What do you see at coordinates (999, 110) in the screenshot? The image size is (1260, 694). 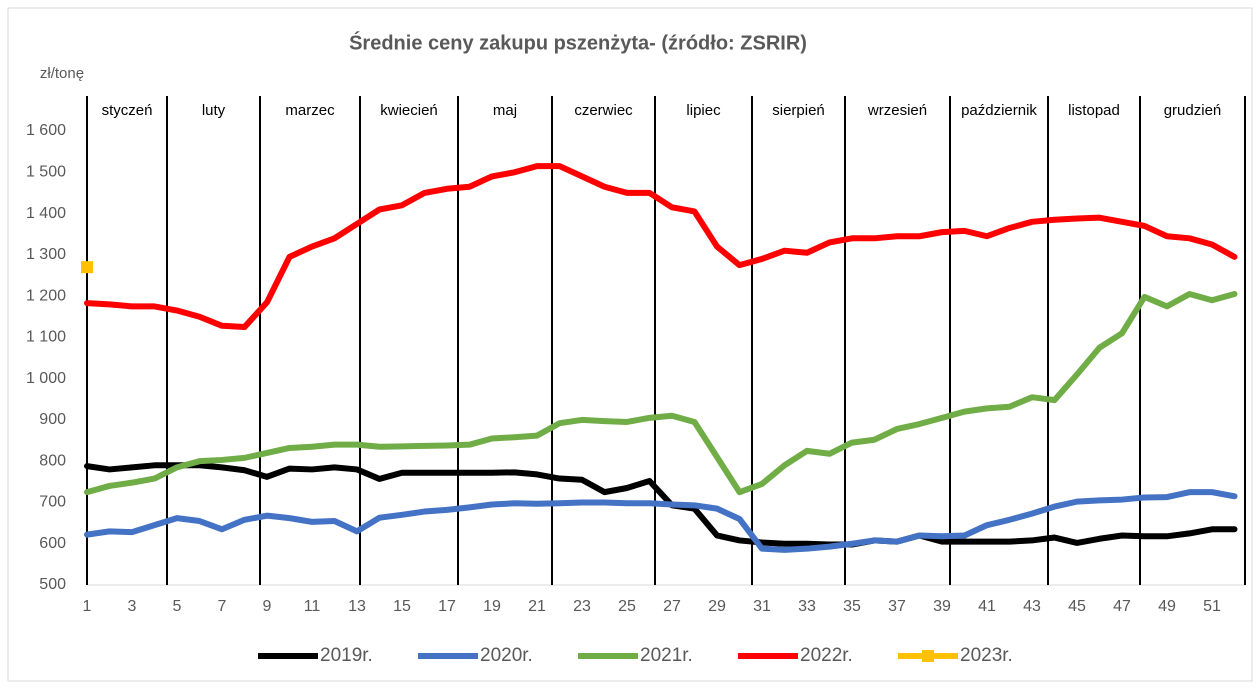 I see `month-label: październik` at bounding box center [999, 110].